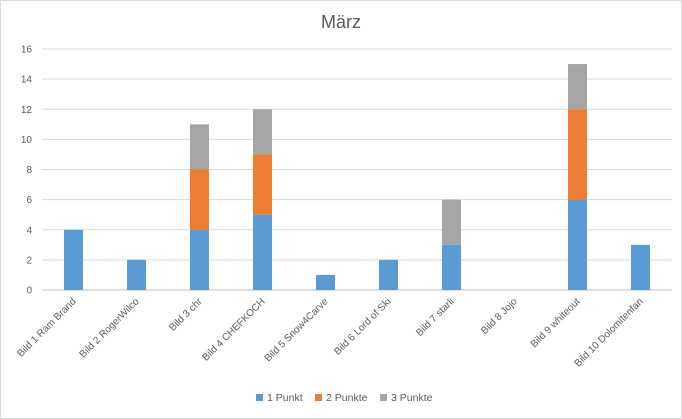  What do you see at coordinates (29, 260) in the screenshot?
I see `y-tick-label: 2` at bounding box center [29, 260].